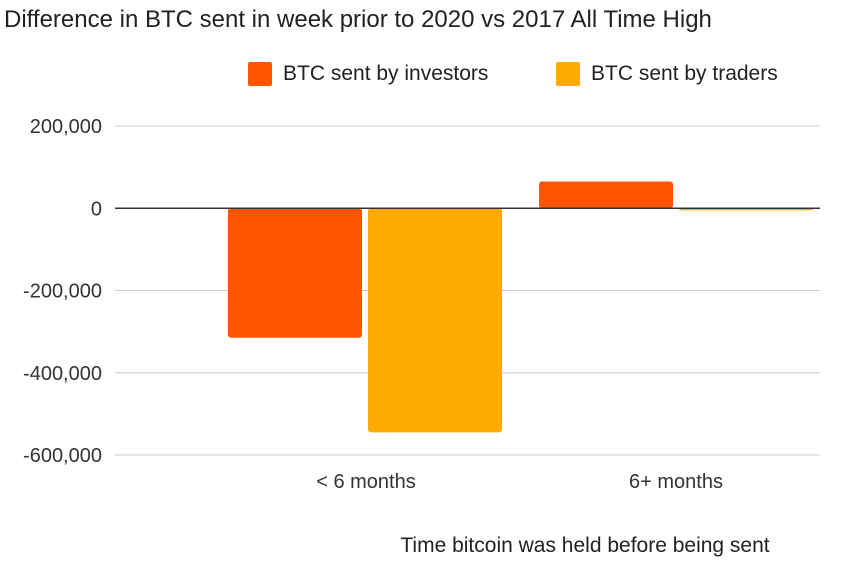 The width and height of the screenshot is (852, 563). What do you see at coordinates (684, 73) in the screenshot?
I see `legend-label-traders: BTC sent by traders` at bounding box center [684, 73].